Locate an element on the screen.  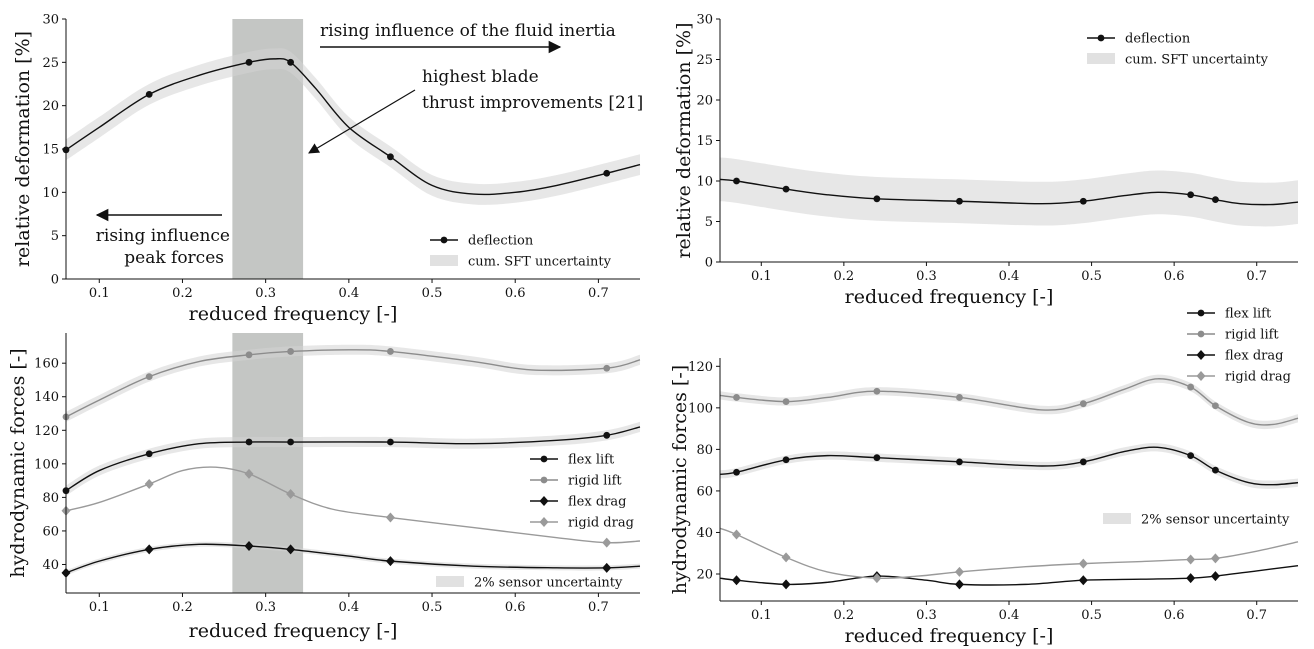
top-left-x-tick-label-4: 0.5 is located at coordinates (432, 293).